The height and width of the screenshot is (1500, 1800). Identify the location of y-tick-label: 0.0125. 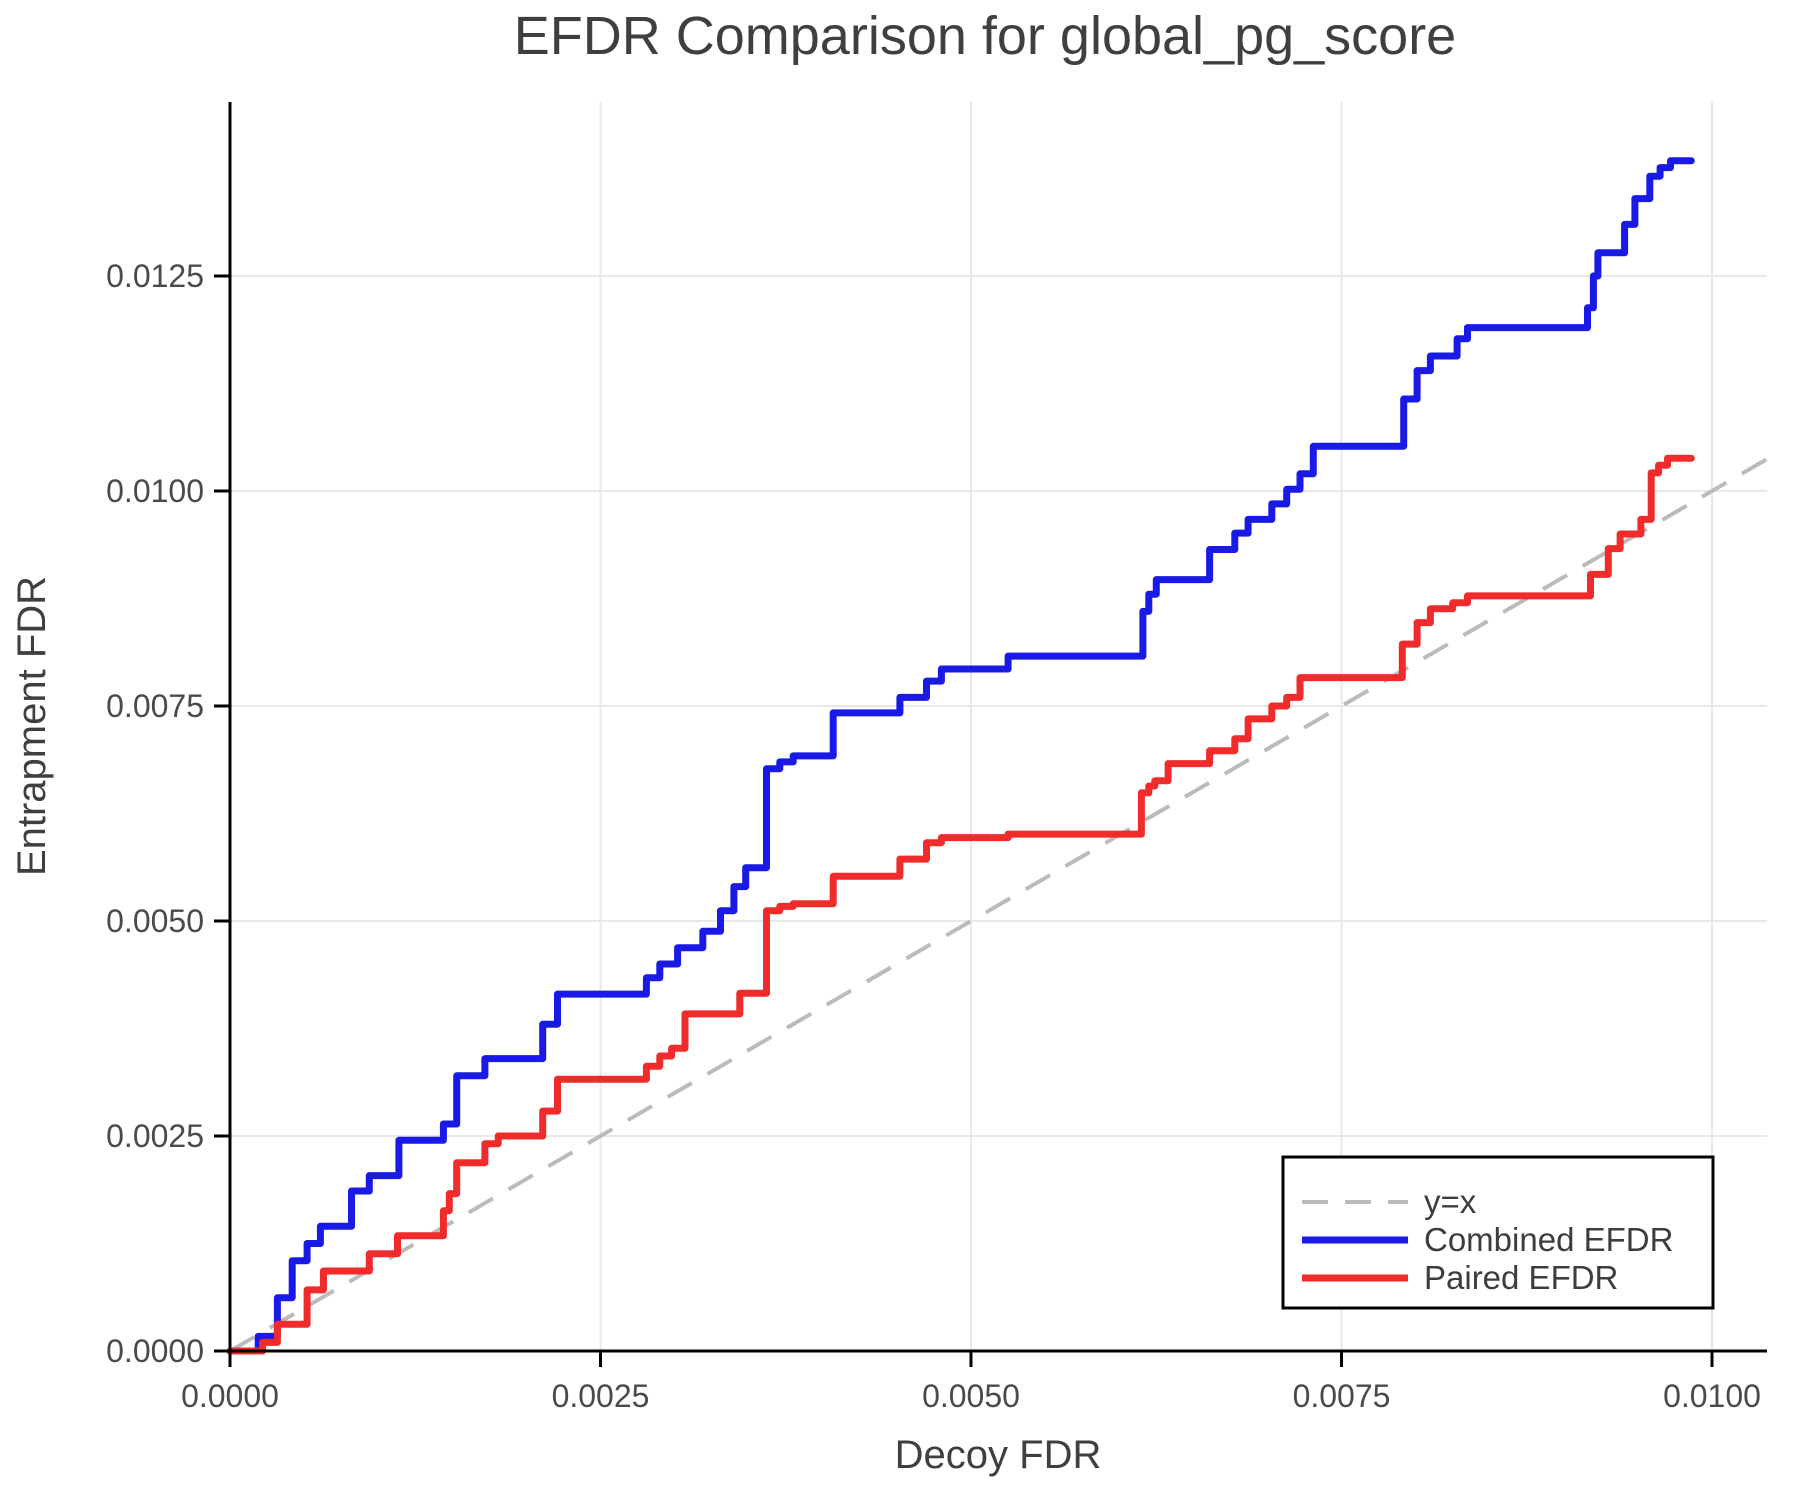
(155, 276).